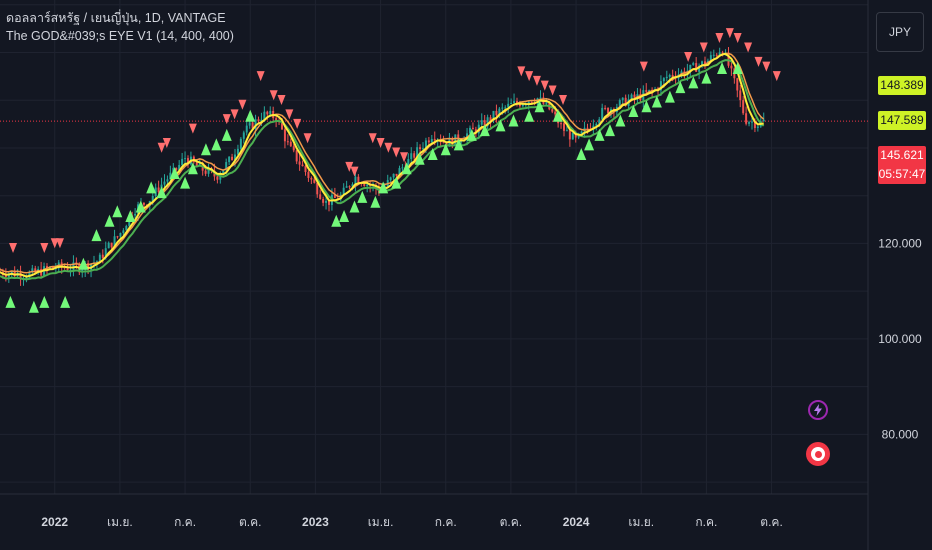 The height and width of the screenshot is (550, 932). What do you see at coordinates (902, 155) in the screenshot?
I see `last-price-tag: 145.621` at bounding box center [902, 155].